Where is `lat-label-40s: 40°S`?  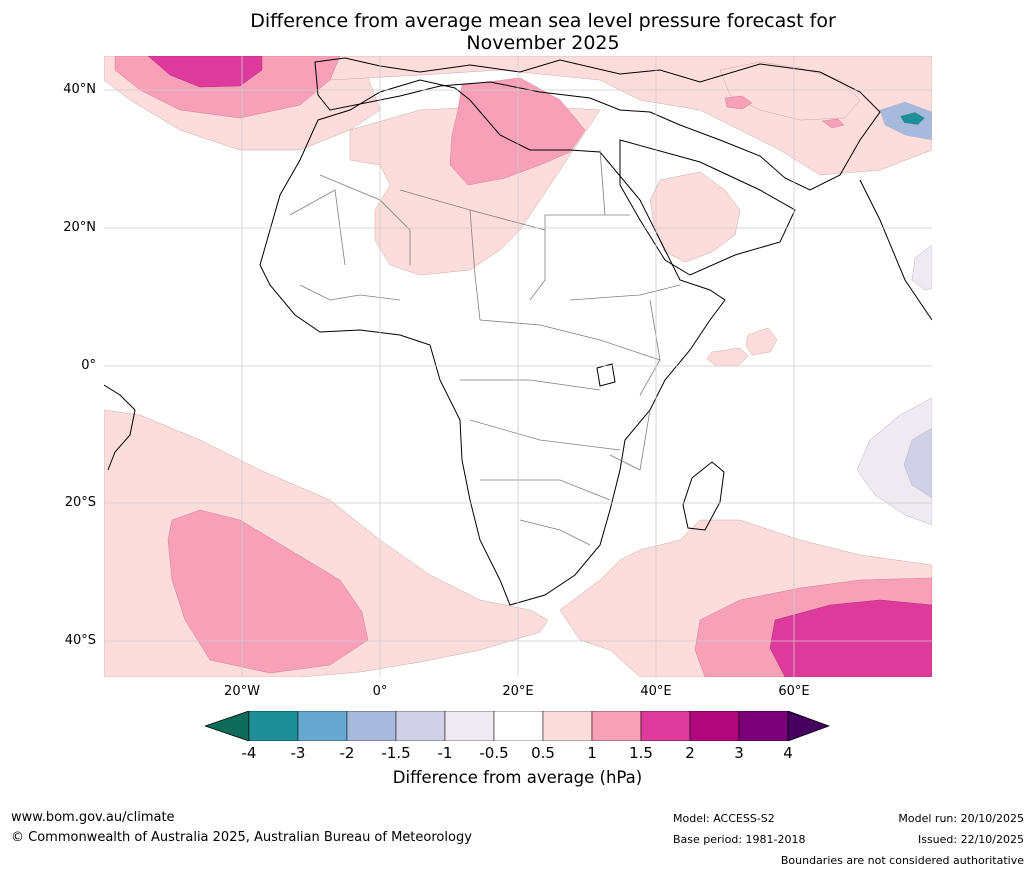
lat-label-40s: 40°S is located at coordinates (80, 640).